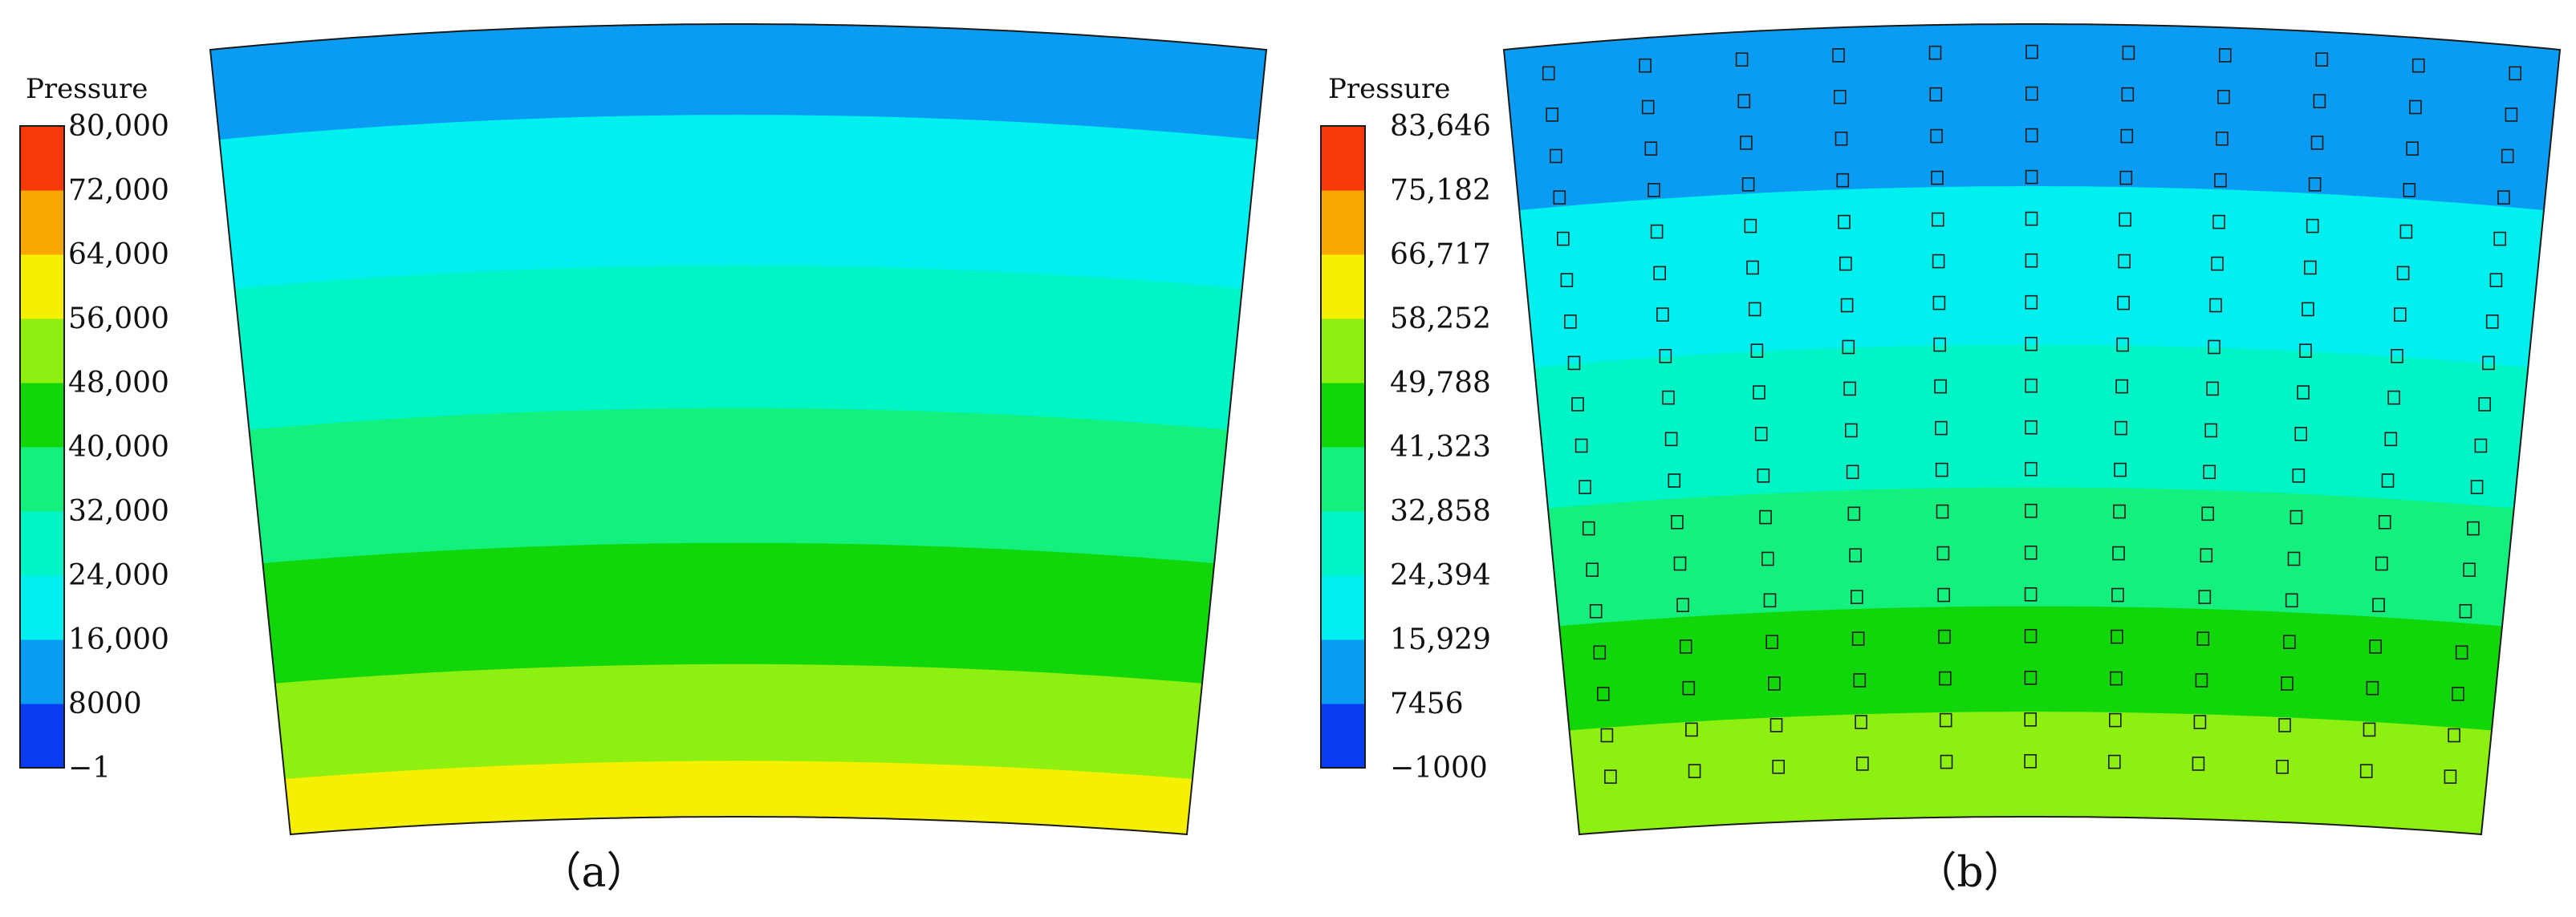  What do you see at coordinates (1440, 126) in the screenshot?
I see `legend-tick-b-0: 83,646` at bounding box center [1440, 126].